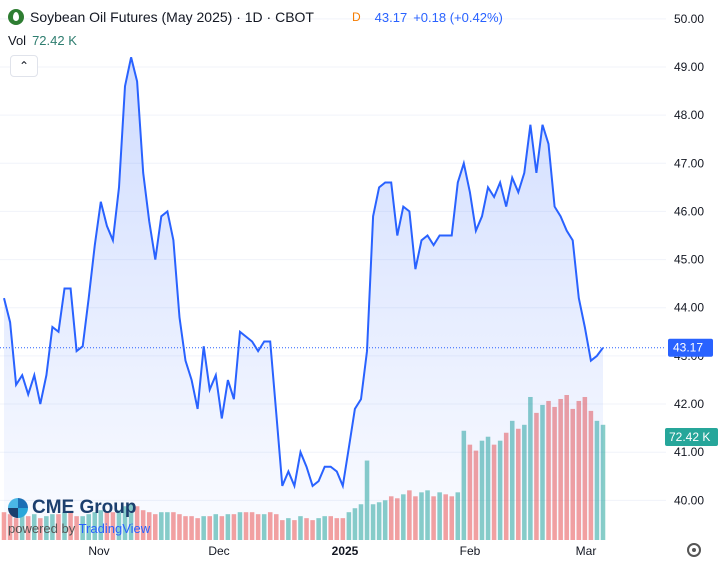  I want to click on chevron-up-icon: ⌃, so click(24, 66).